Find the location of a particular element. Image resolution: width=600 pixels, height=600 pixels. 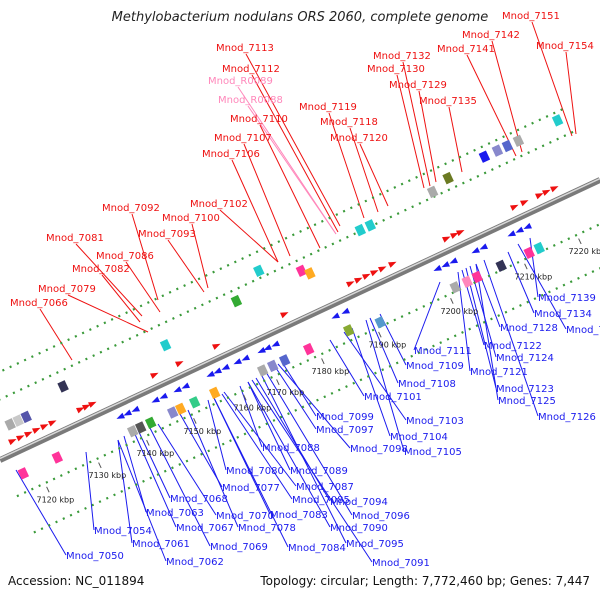

gene-label: Mnod_7095 is located at coordinates (375, 544).